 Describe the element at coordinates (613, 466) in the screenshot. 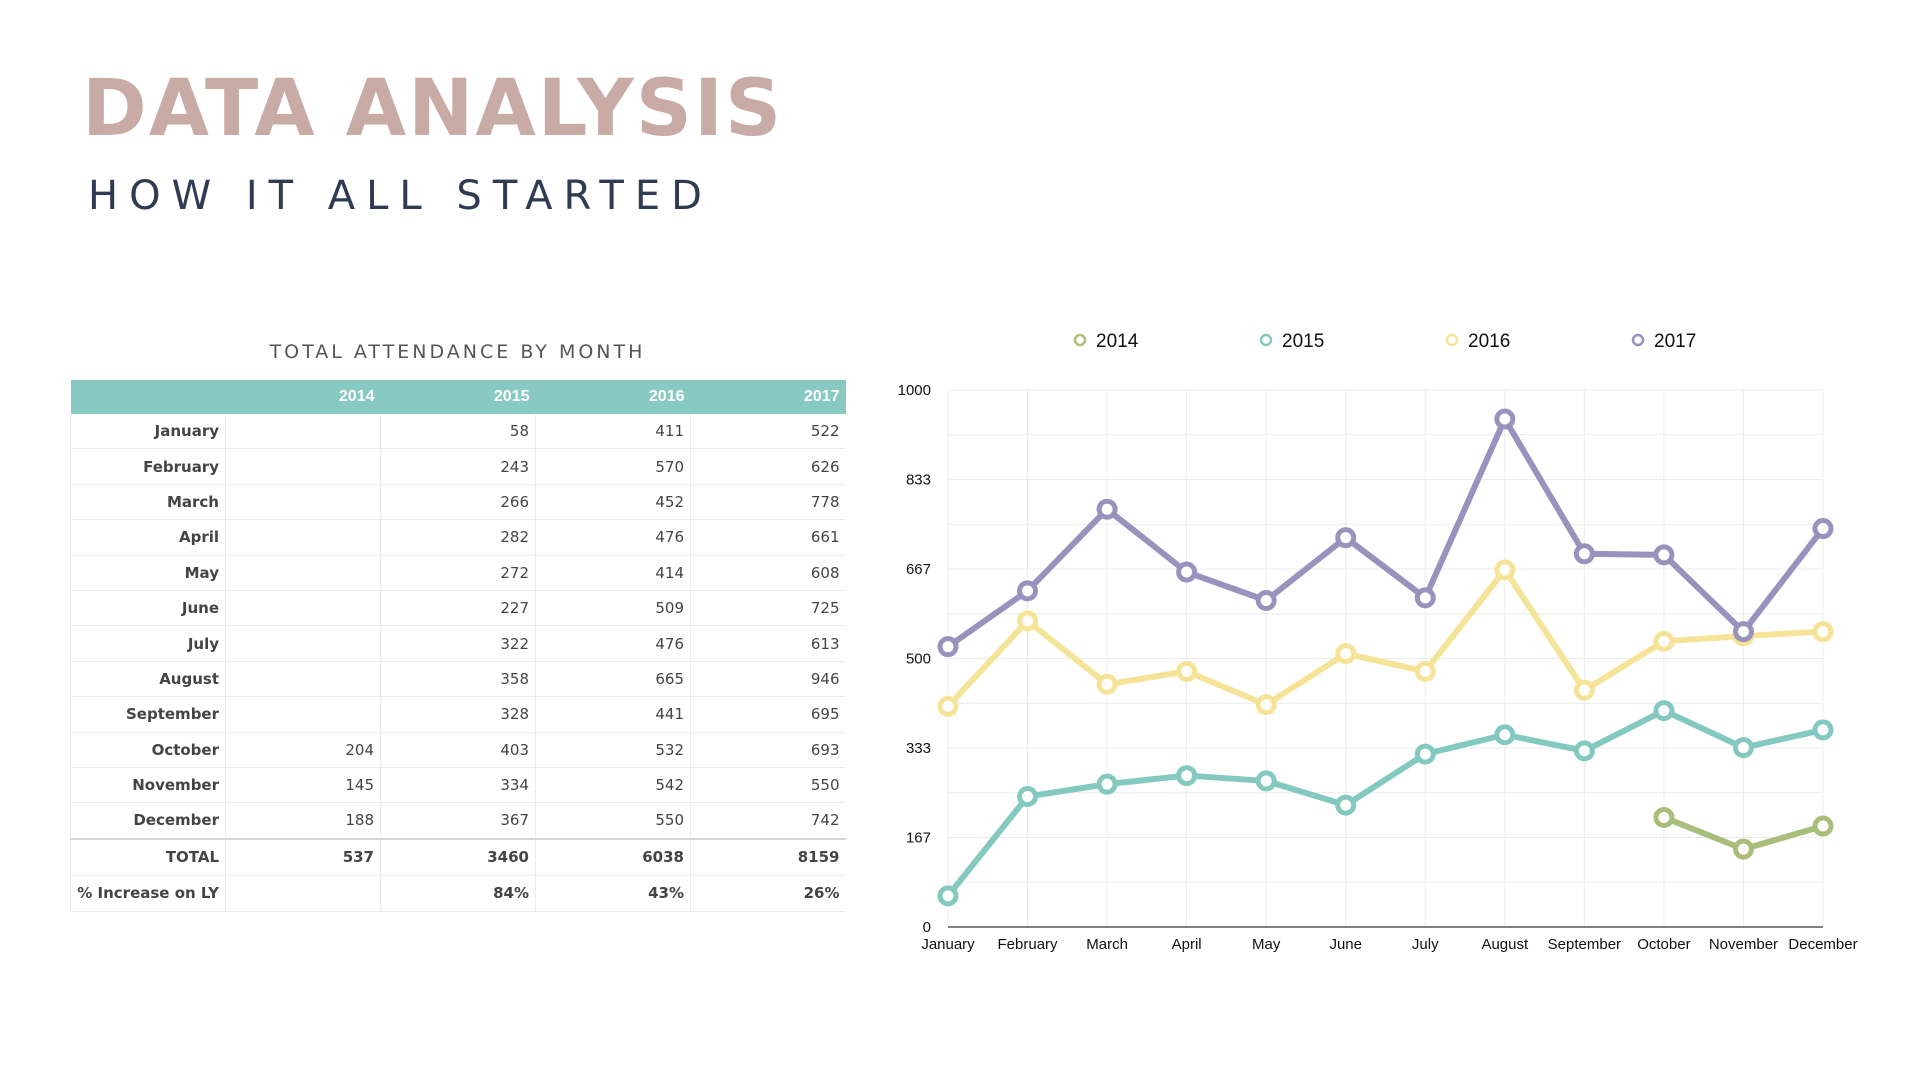

I see `table-cell: 570` at that location.